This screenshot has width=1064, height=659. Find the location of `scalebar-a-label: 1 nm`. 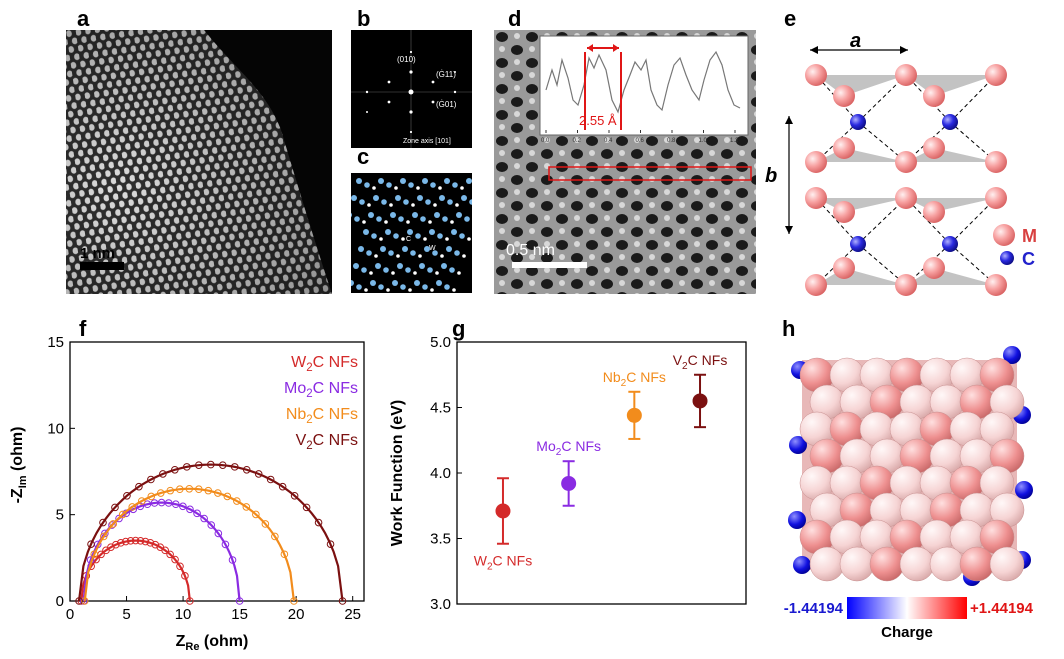

scalebar-a-label: 1 nm is located at coordinates (97, 253).